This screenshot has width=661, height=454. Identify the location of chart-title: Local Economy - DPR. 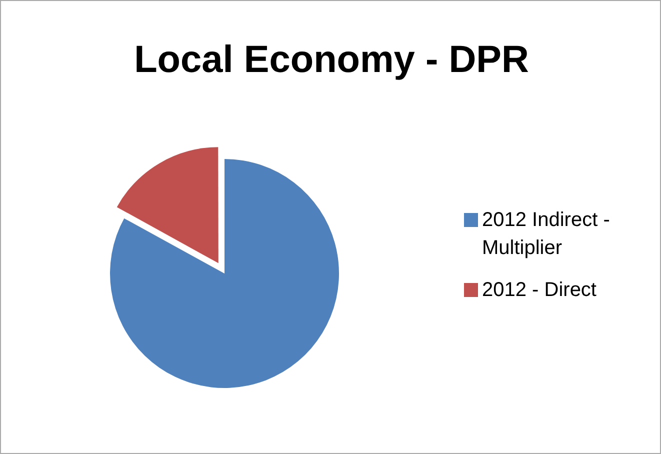
(331, 60).